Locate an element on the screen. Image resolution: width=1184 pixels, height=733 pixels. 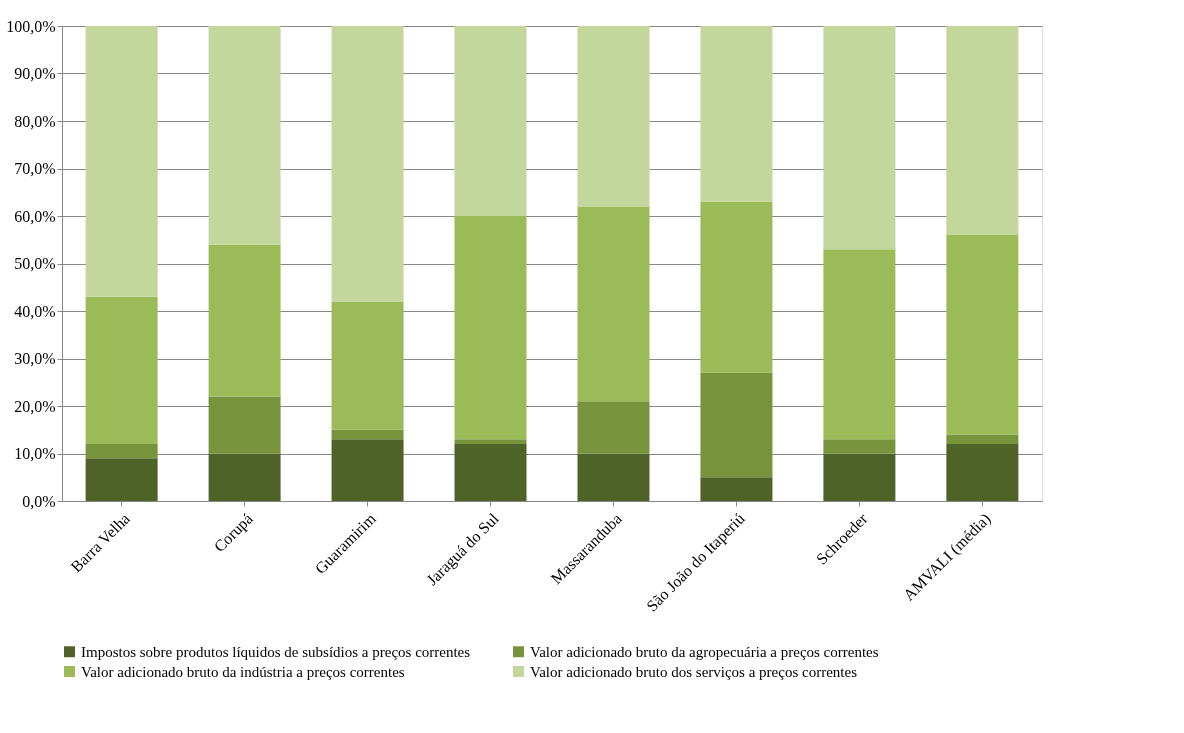
y-tick-label: 0,0% is located at coordinates (39, 501).